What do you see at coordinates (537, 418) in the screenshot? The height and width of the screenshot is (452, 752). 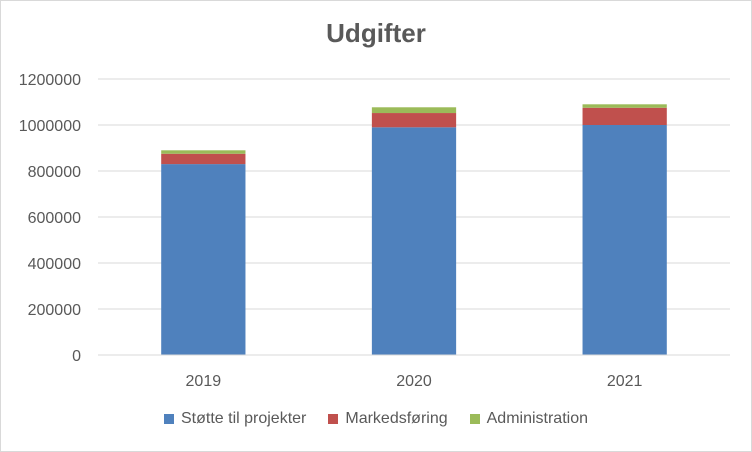 I see `legend-label-administration: Administration` at bounding box center [537, 418].